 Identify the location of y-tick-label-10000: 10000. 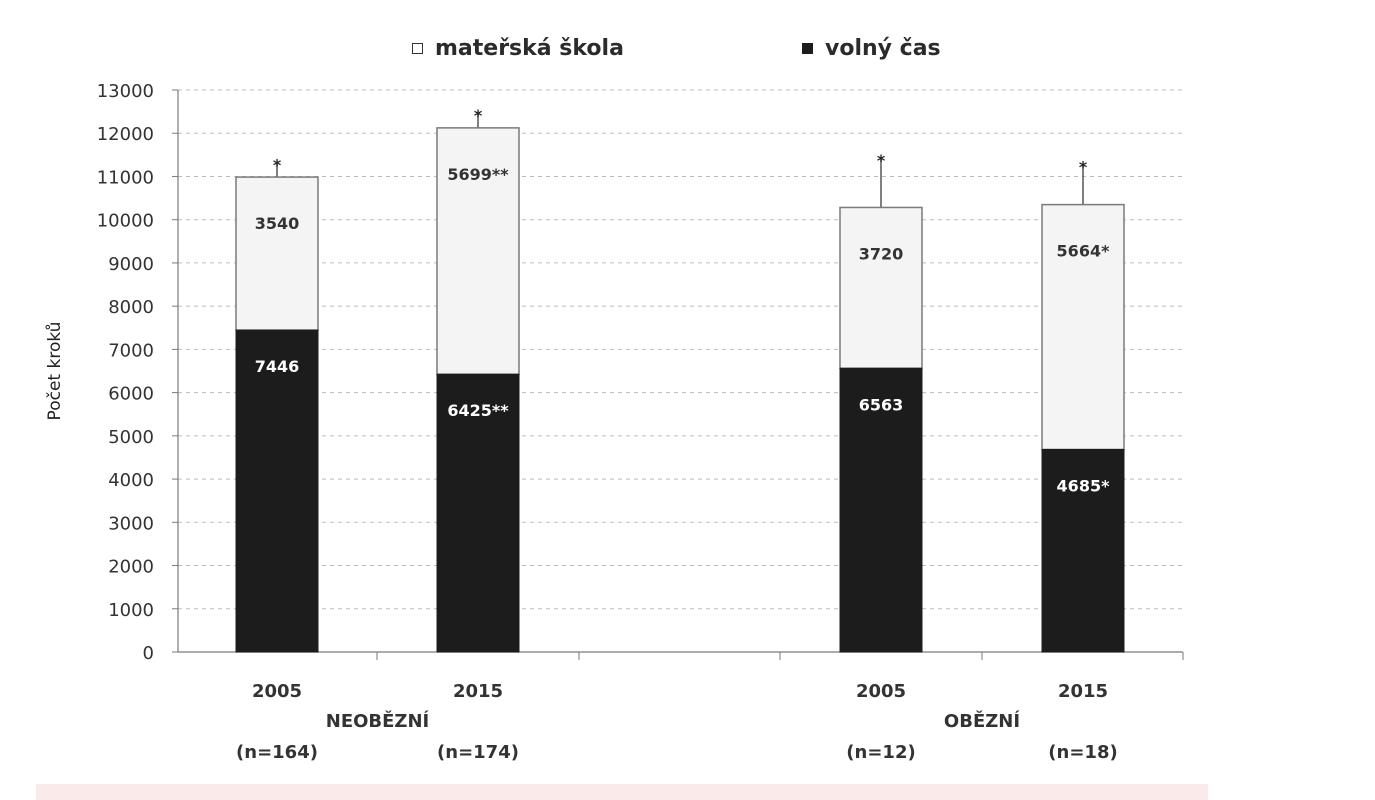
(125, 221).